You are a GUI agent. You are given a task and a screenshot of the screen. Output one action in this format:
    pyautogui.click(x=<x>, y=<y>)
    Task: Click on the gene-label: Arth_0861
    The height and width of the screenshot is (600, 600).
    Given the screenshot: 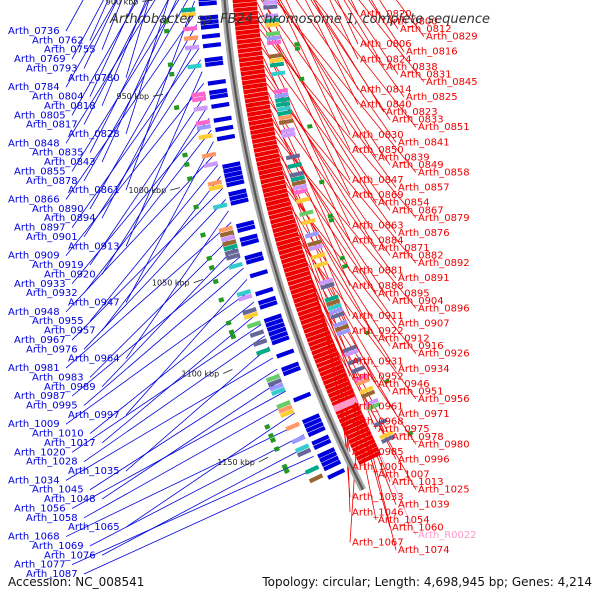 What is the action you would take?
    pyautogui.click(x=94, y=190)
    